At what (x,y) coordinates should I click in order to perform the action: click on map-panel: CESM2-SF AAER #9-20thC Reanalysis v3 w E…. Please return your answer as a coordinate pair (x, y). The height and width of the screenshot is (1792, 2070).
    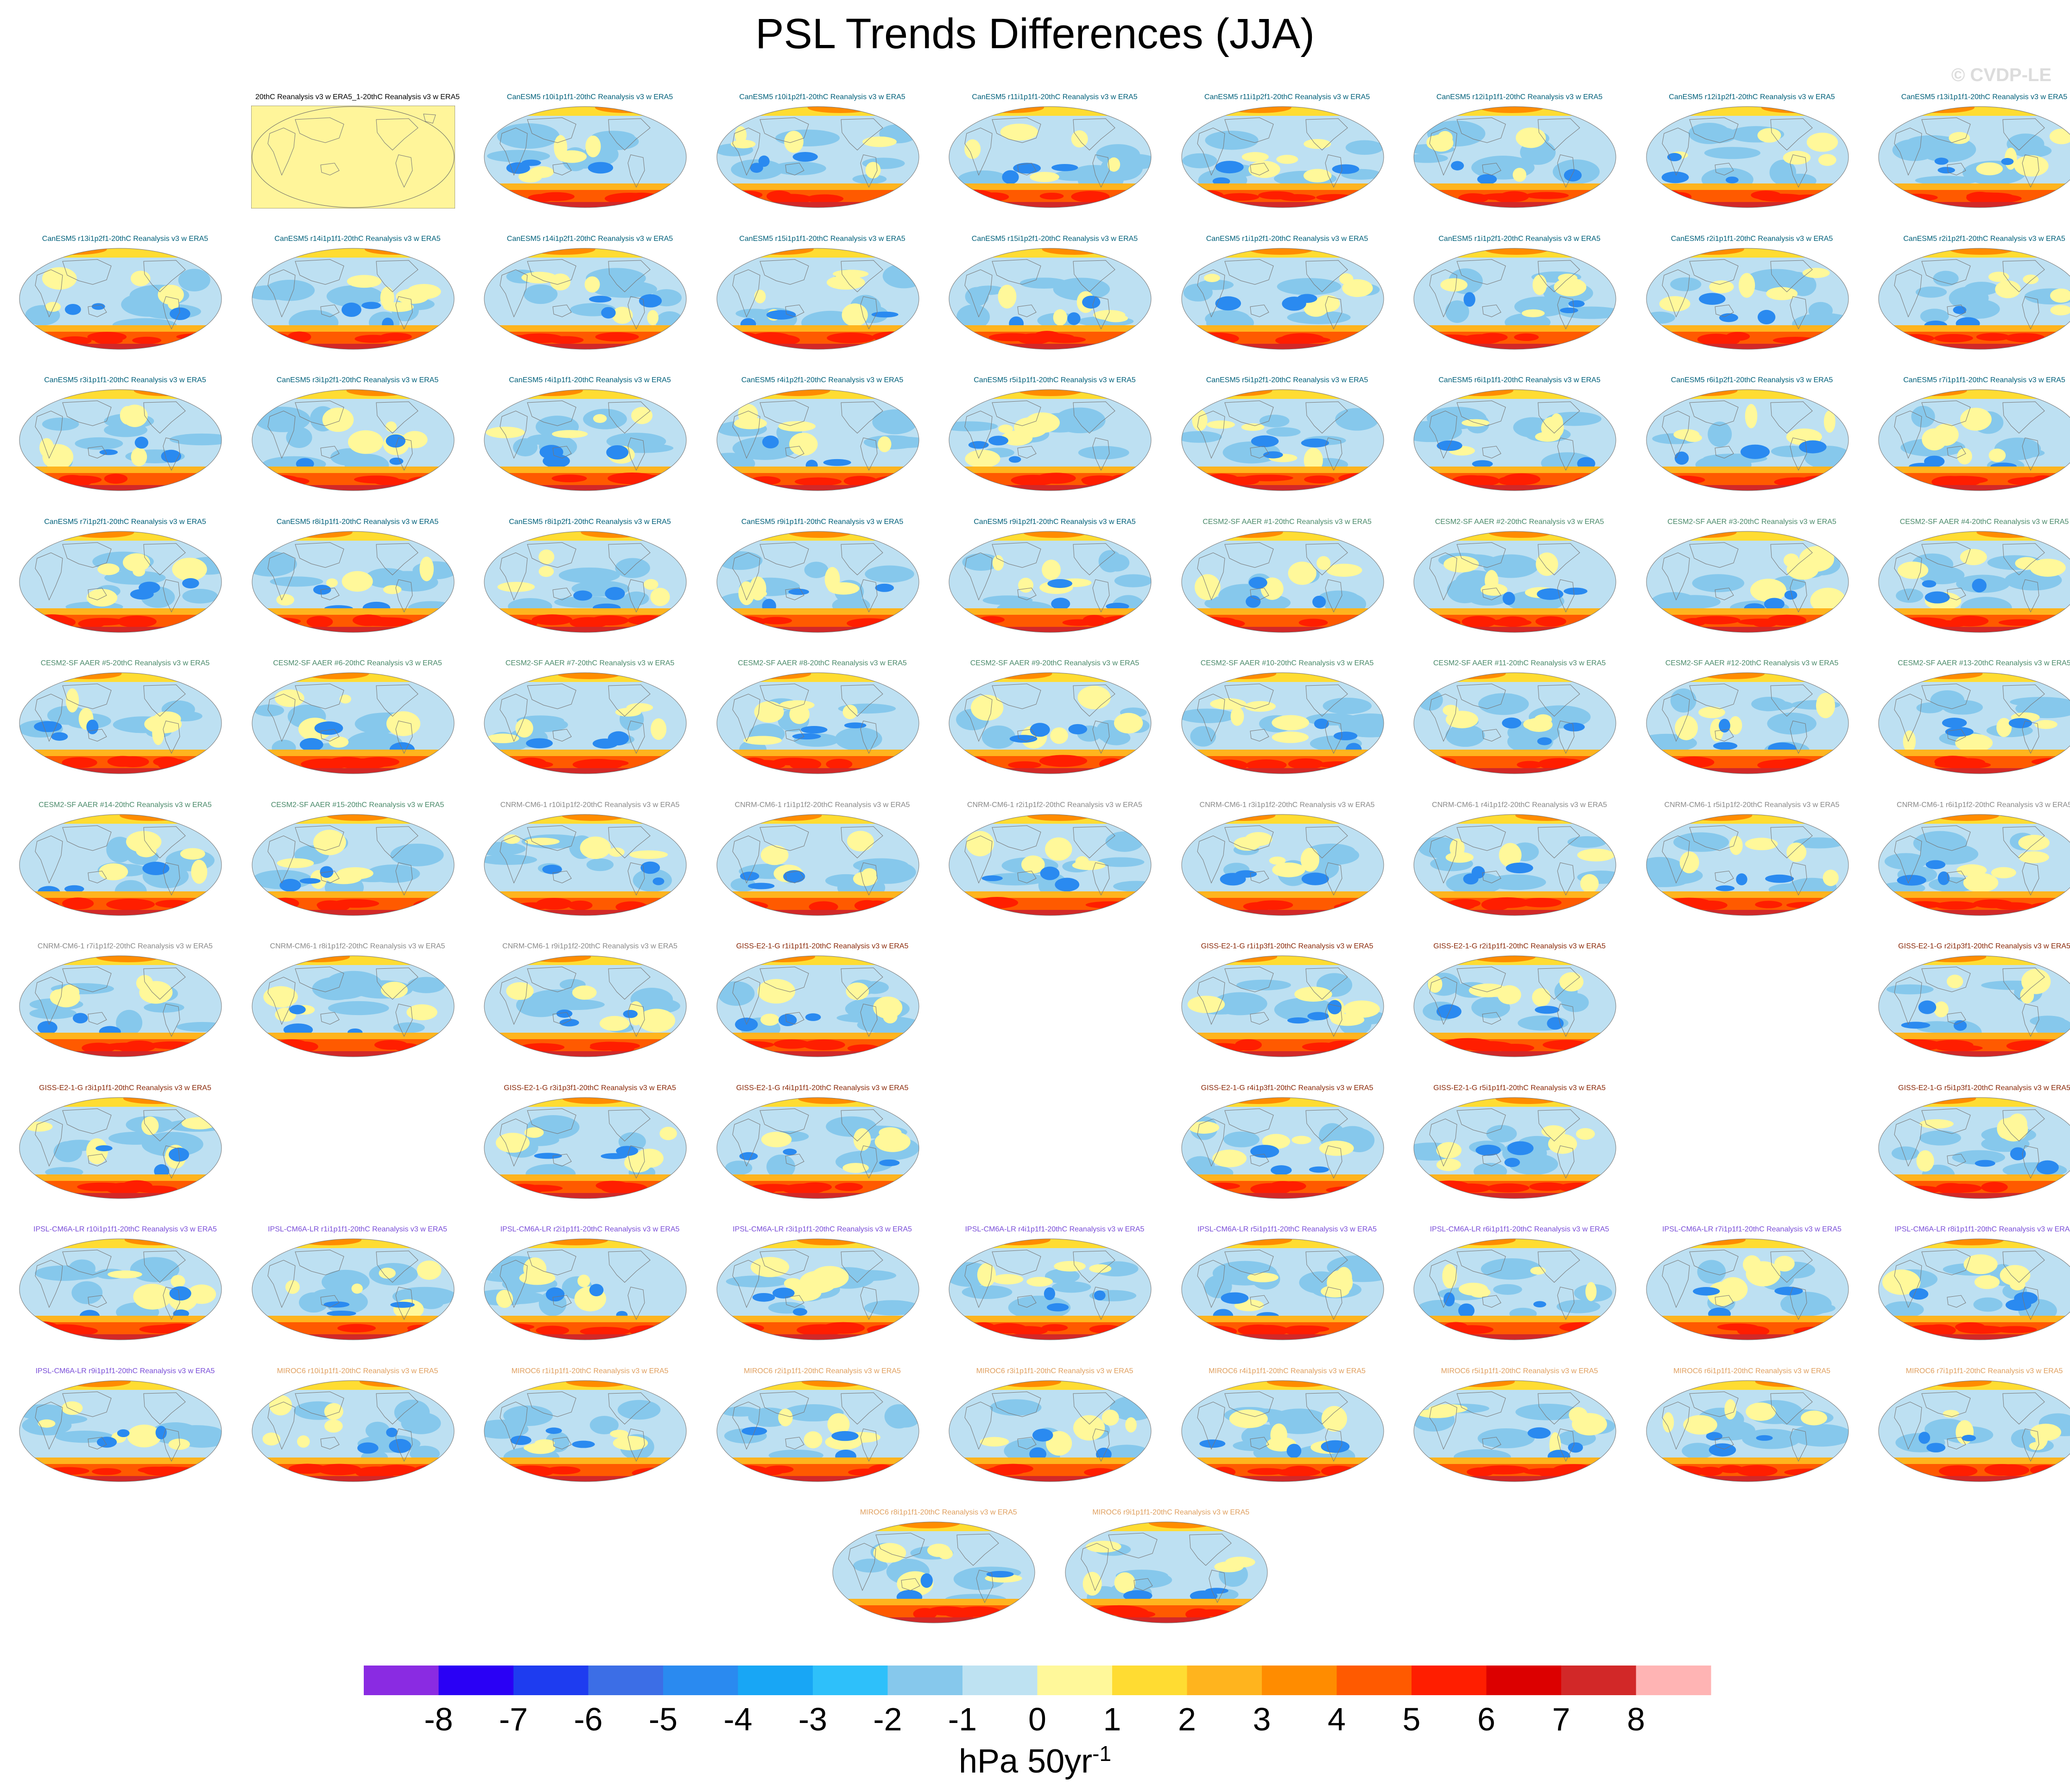
    Looking at the image, I should click on (1055, 727).